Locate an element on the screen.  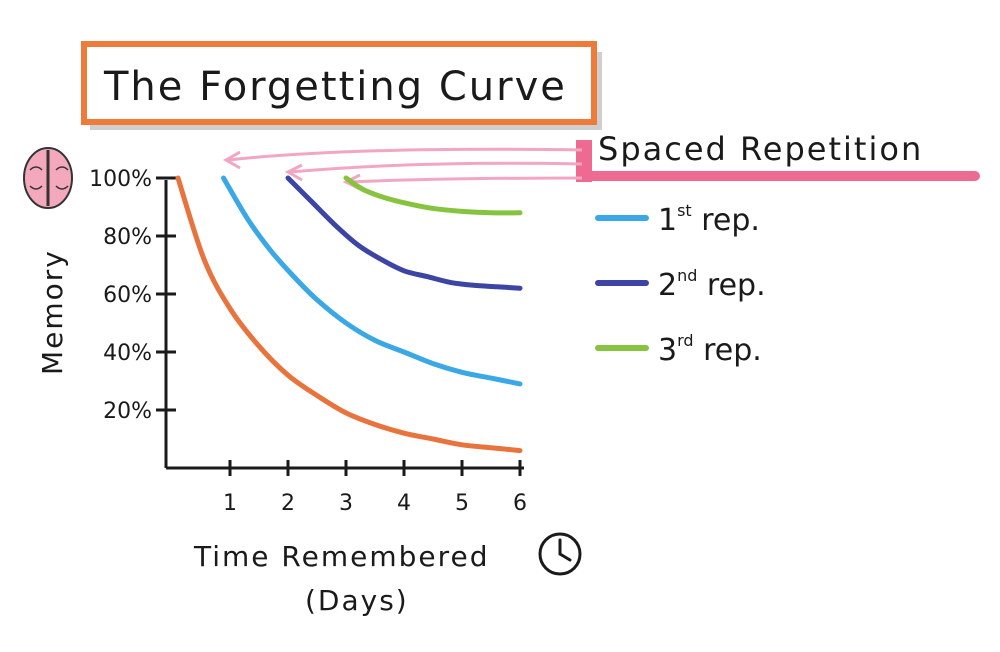
series-group is located at coordinates (349, 314).